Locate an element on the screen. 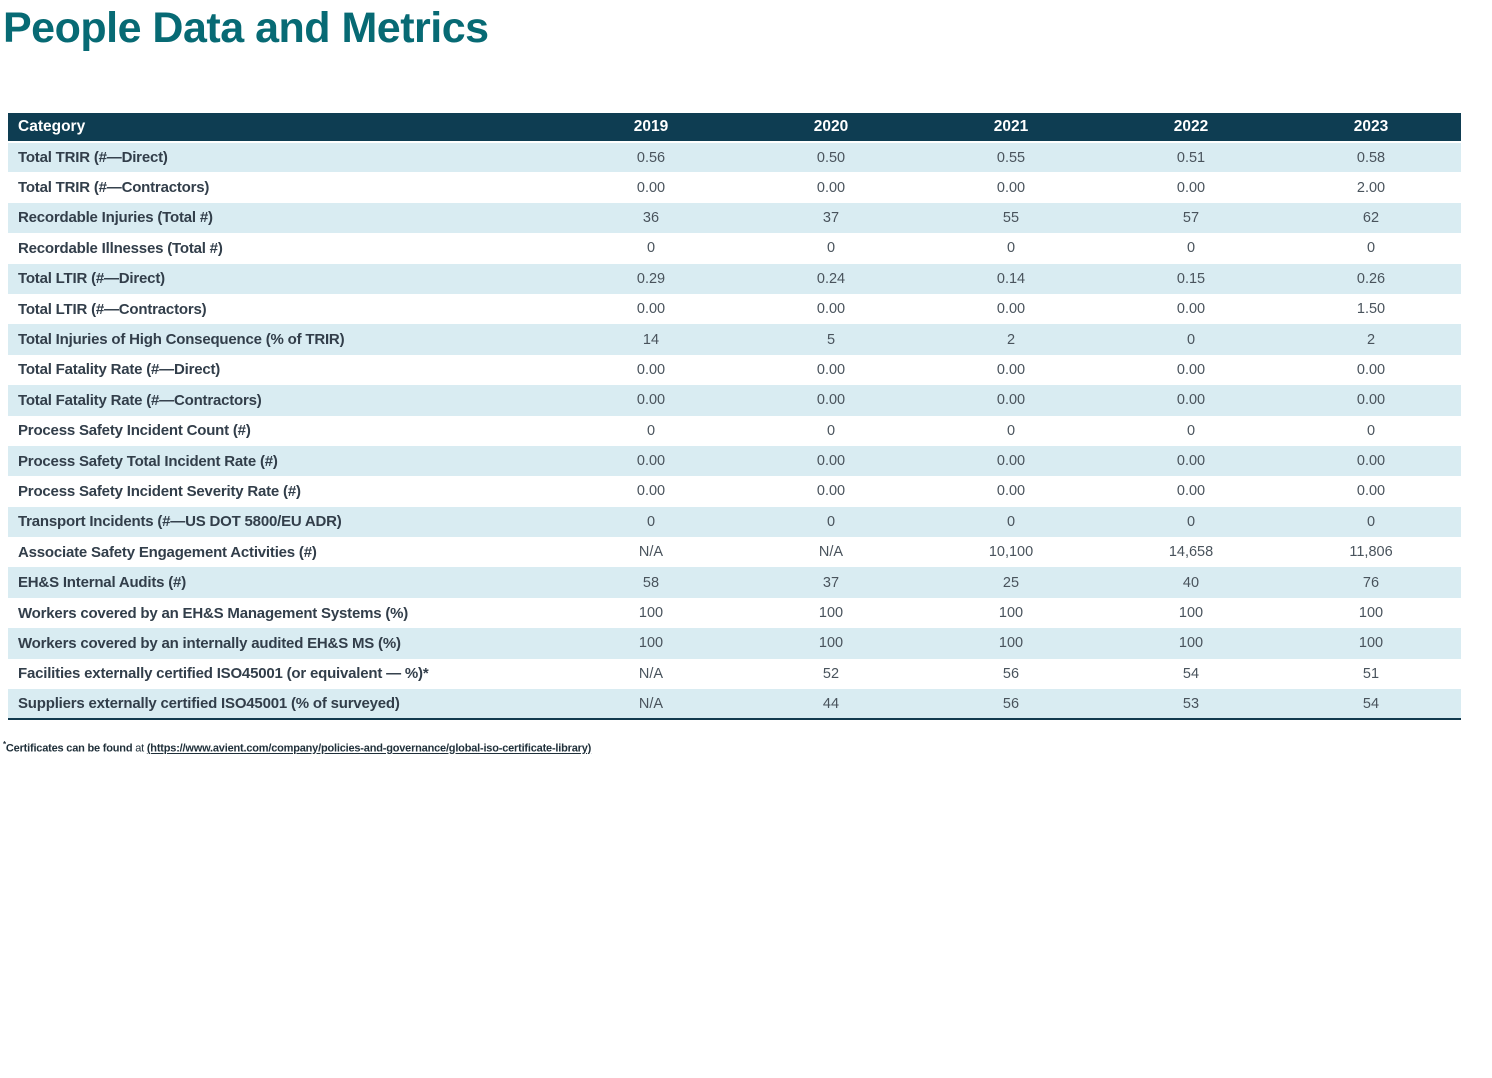 This screenshot has height=1078, width=1492. category-cell: Process Safety Incident Count (#) is located at coordinates (134, 431).